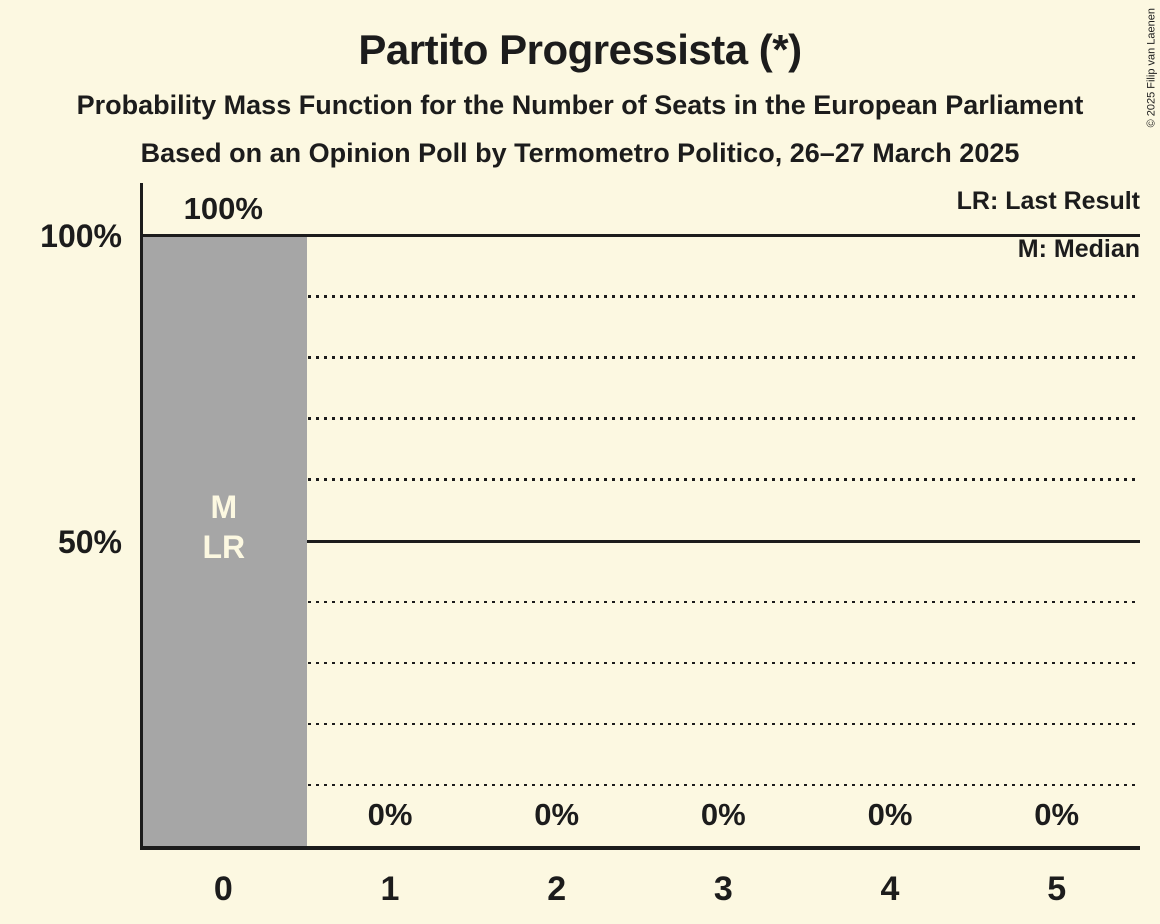  What do you see at coordinates (640, 357) in the screenshot?
I see `gridline-dotted-80pct` at bounding box center [640, 357].